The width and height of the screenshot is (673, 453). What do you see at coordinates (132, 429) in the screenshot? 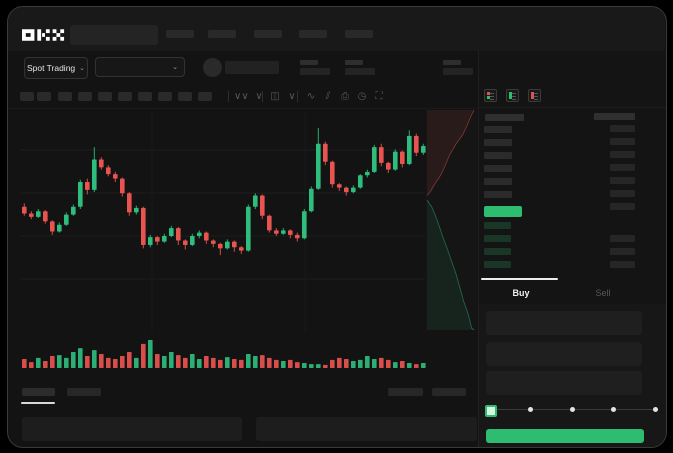
I see `bottom-box-left` at bounding box center [132, 429].